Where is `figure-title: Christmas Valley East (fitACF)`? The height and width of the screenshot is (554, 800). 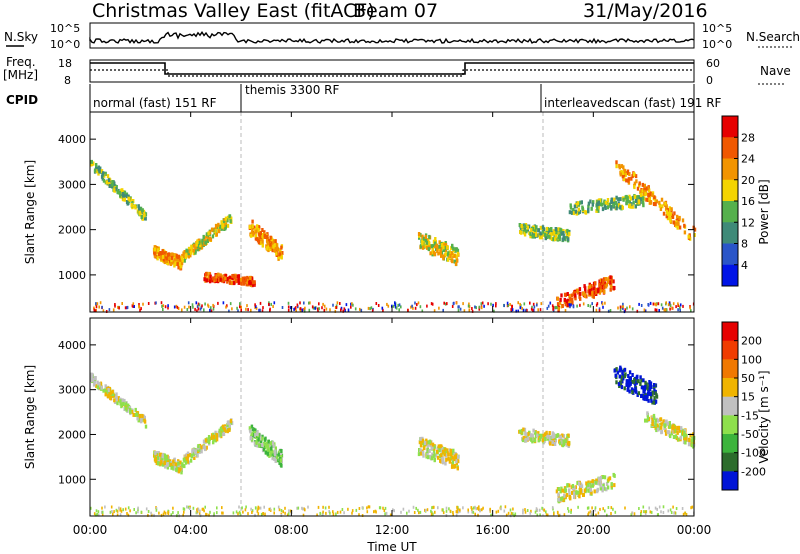
figure-title: Christmas Valley East (fitACF) is located at coordinates (233, 11).